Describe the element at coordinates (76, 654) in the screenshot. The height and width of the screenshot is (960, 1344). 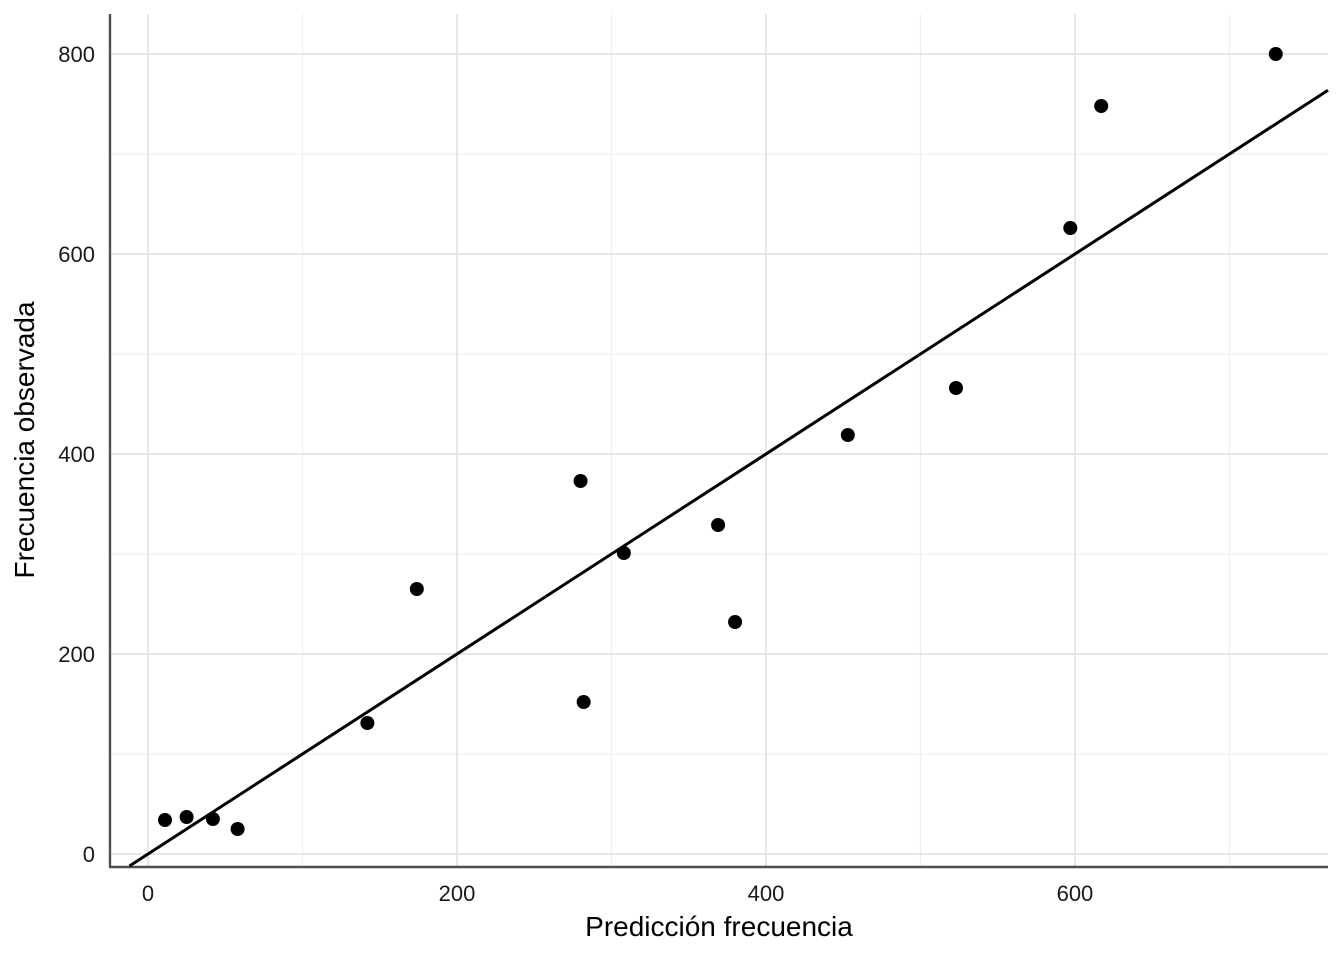
I see `y-tick-label: 200` at that location.